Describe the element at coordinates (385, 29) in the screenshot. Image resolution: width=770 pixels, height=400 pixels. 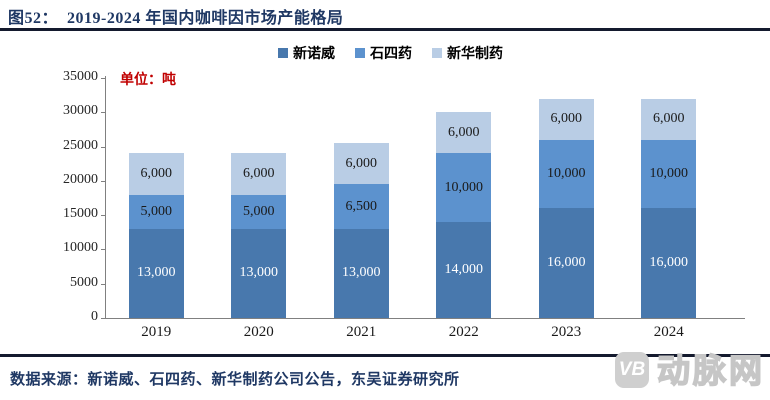
I see `title-divider` at that location.